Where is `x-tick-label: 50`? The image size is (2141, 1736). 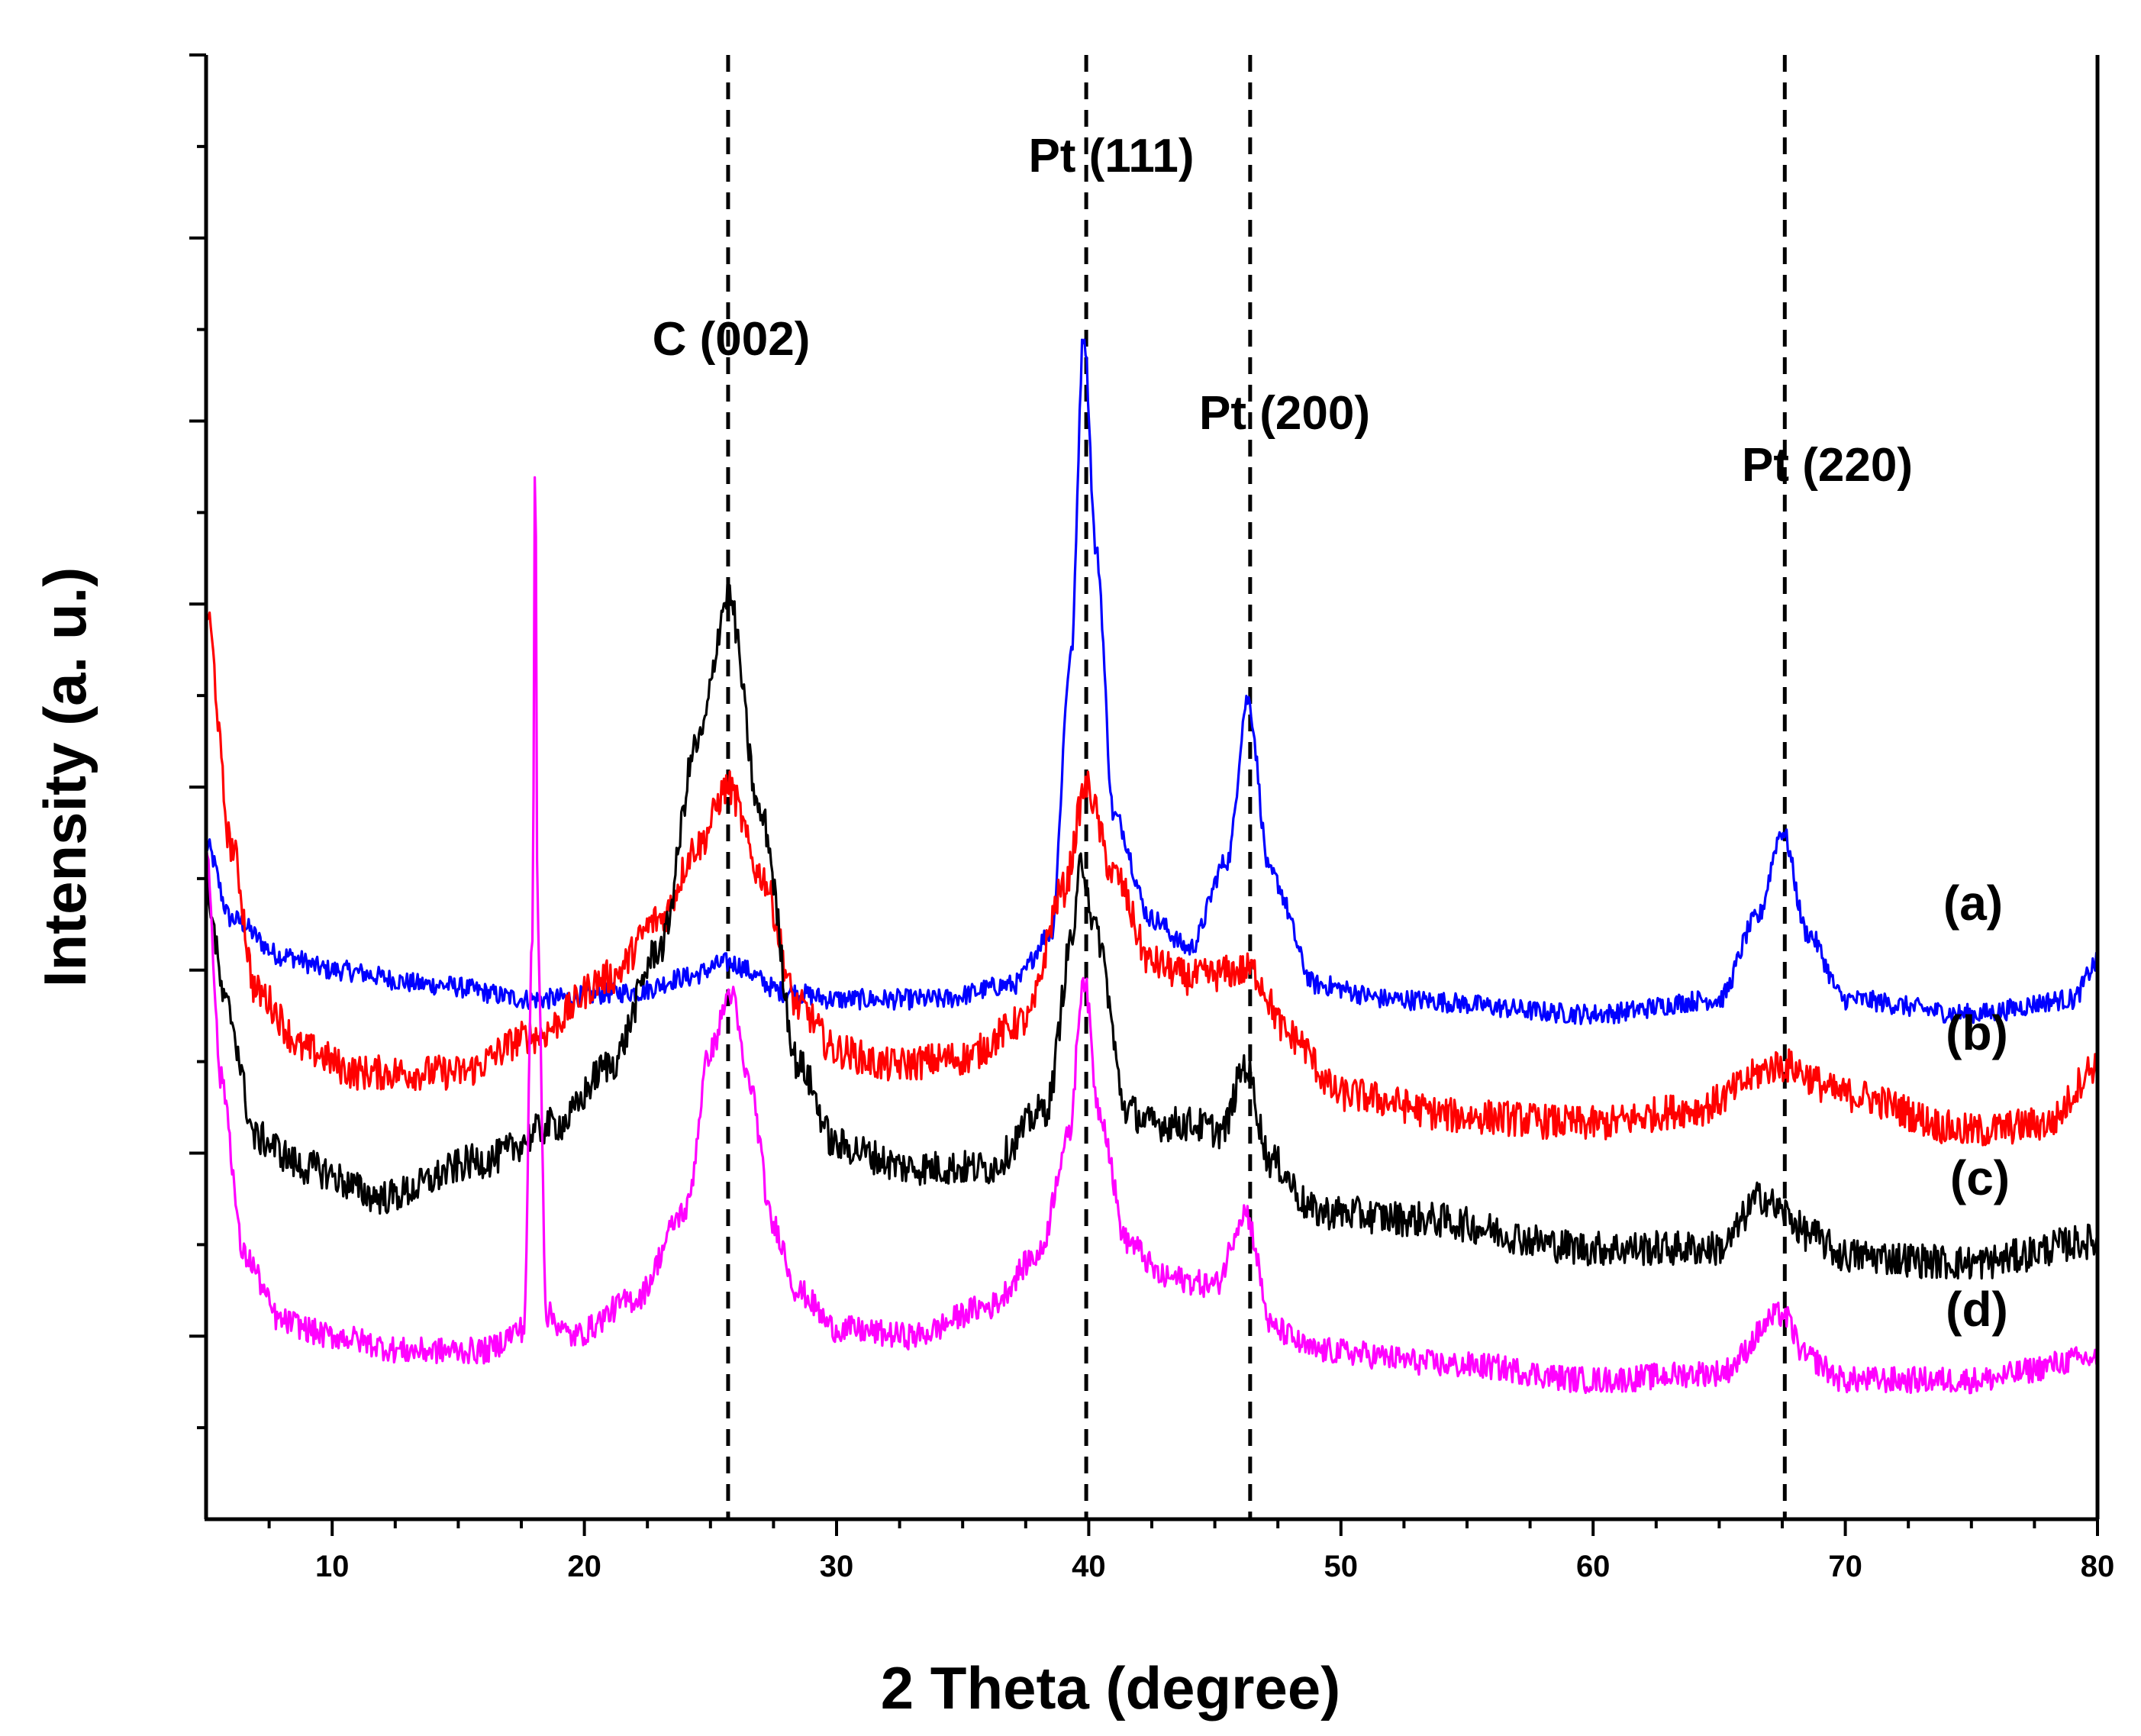 x-tick-label: 50 is located at coordinates (1342, 1566).